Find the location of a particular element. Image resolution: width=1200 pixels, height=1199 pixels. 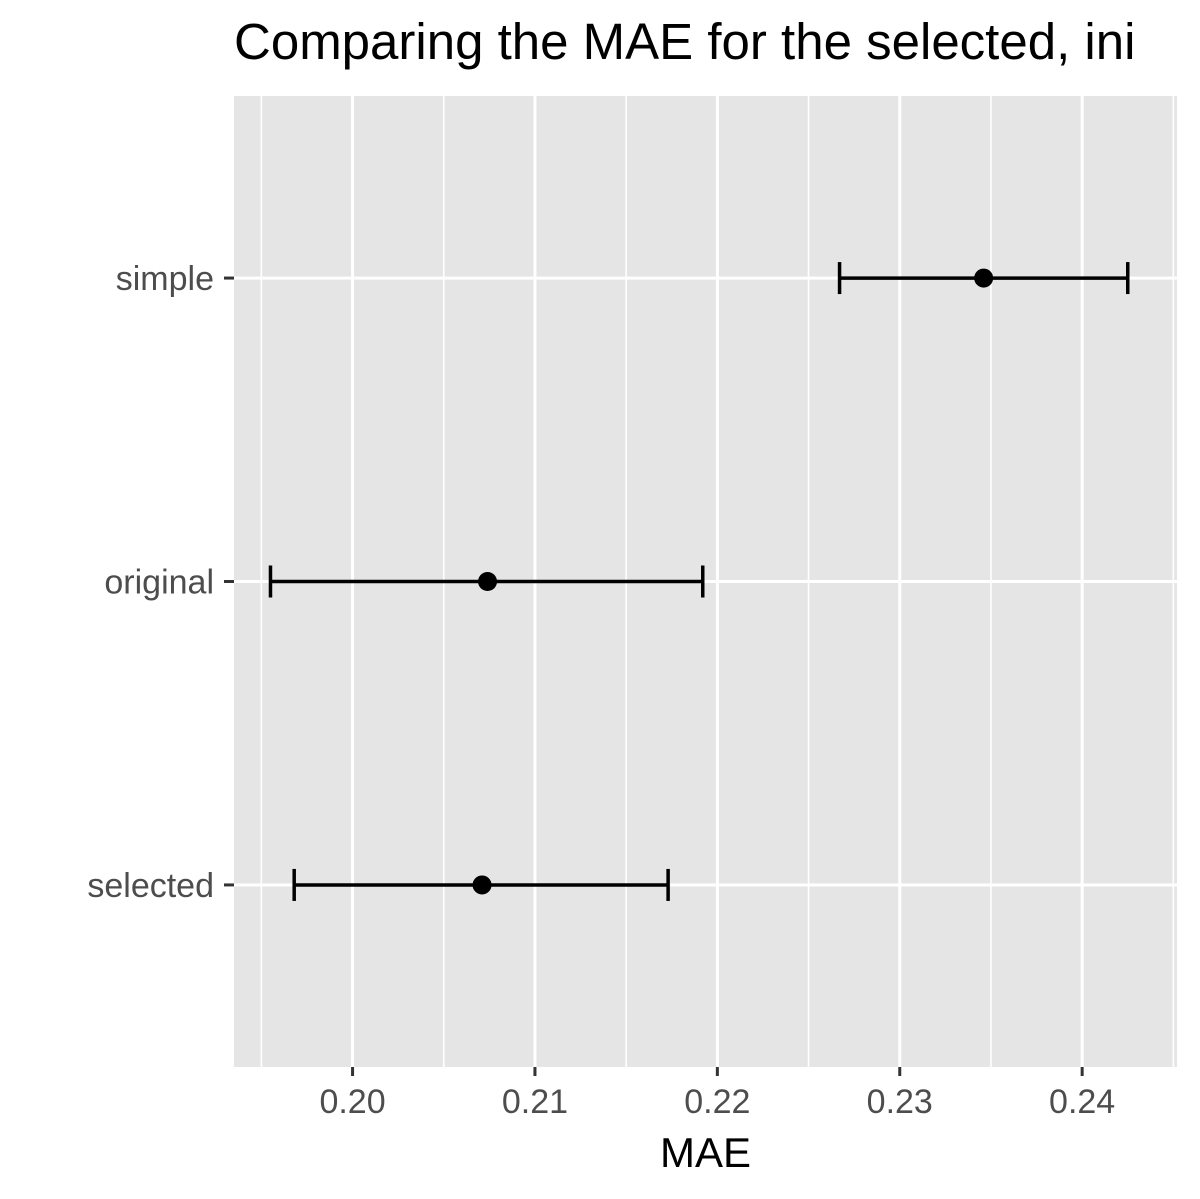

x-tick-label: 0.21 is located at coordinates (535, 1102).